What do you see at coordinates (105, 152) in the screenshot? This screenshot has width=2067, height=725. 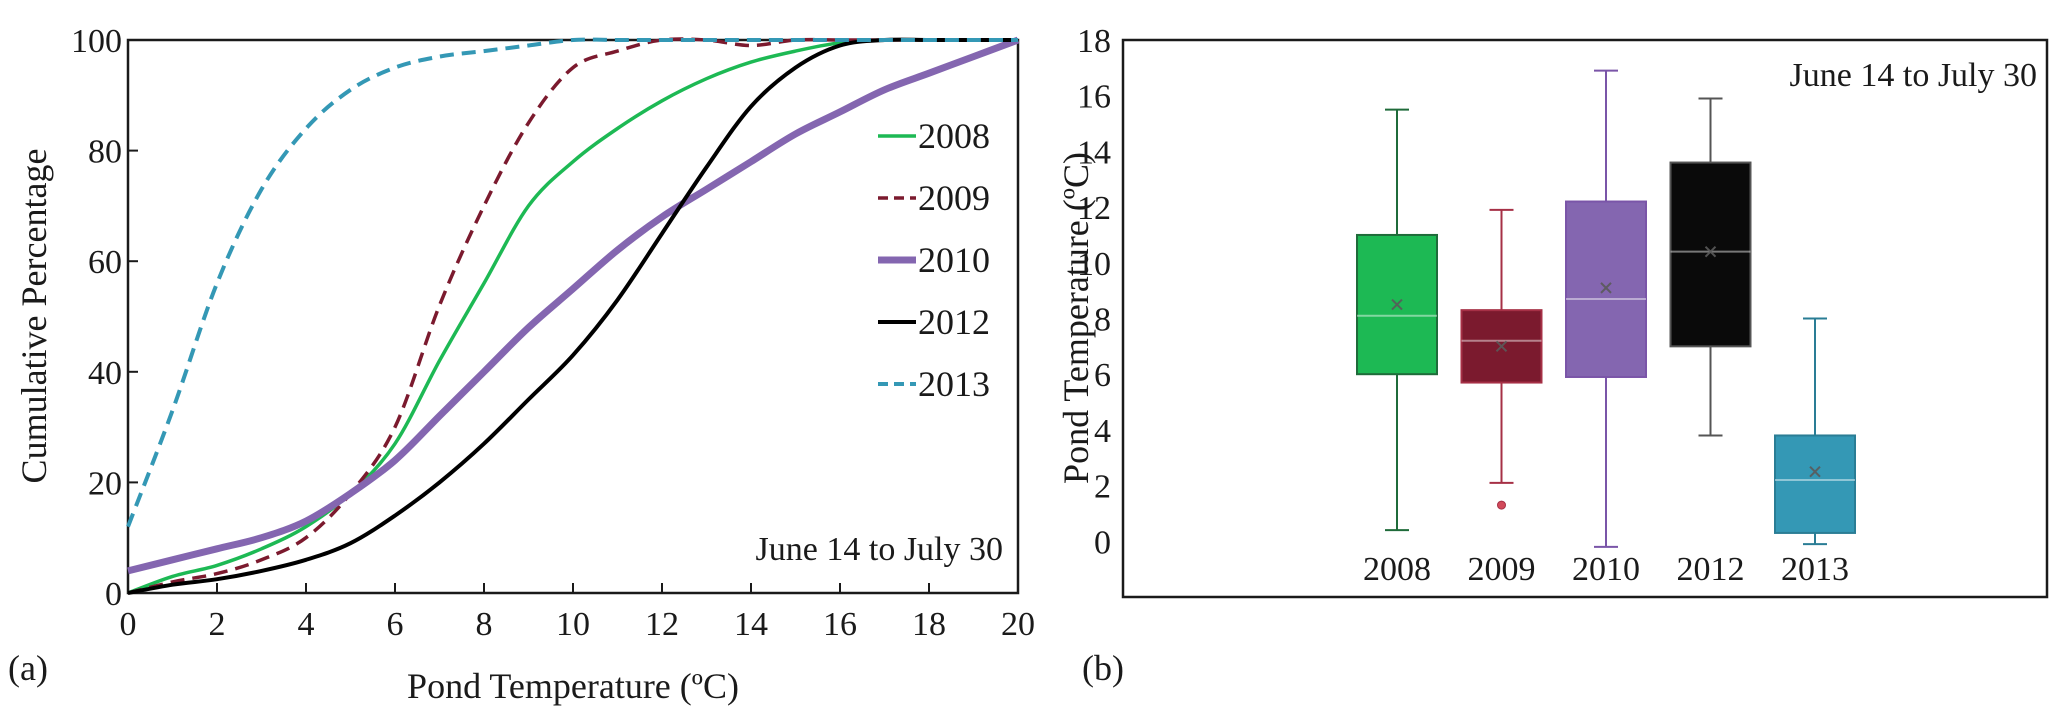 I see `y-tick-label: 80` at bounding box center [105, 152].